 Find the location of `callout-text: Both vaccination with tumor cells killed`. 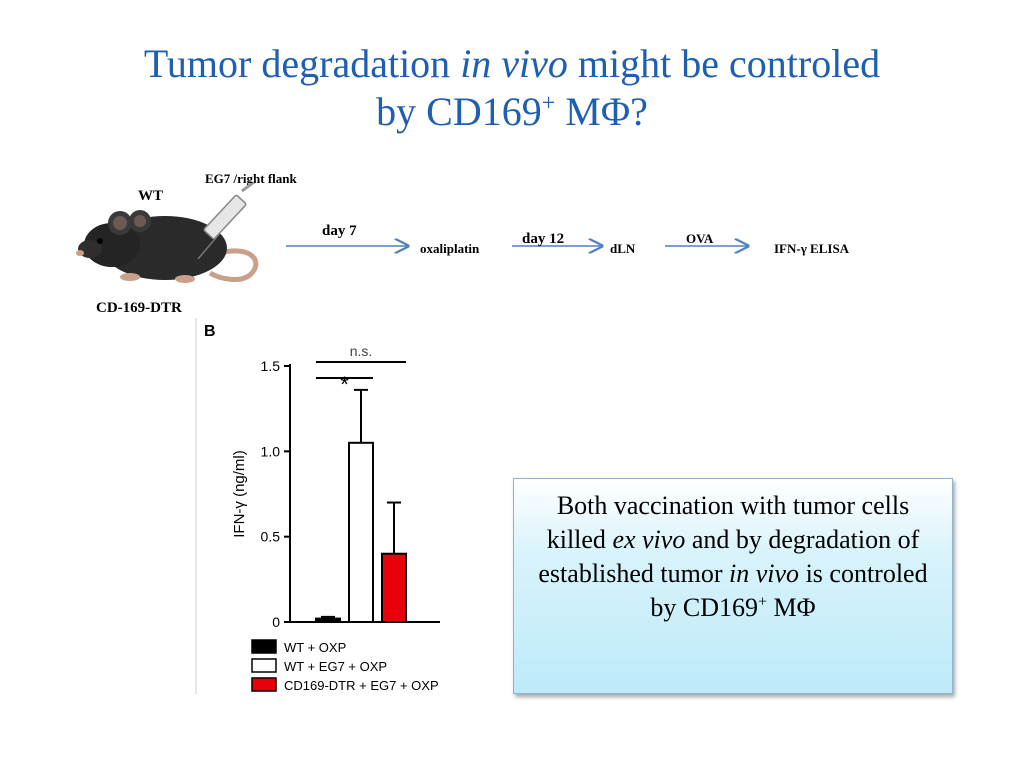

callout-text: Both vaccination with tumor cells killed is located at coordinates (728, 522).